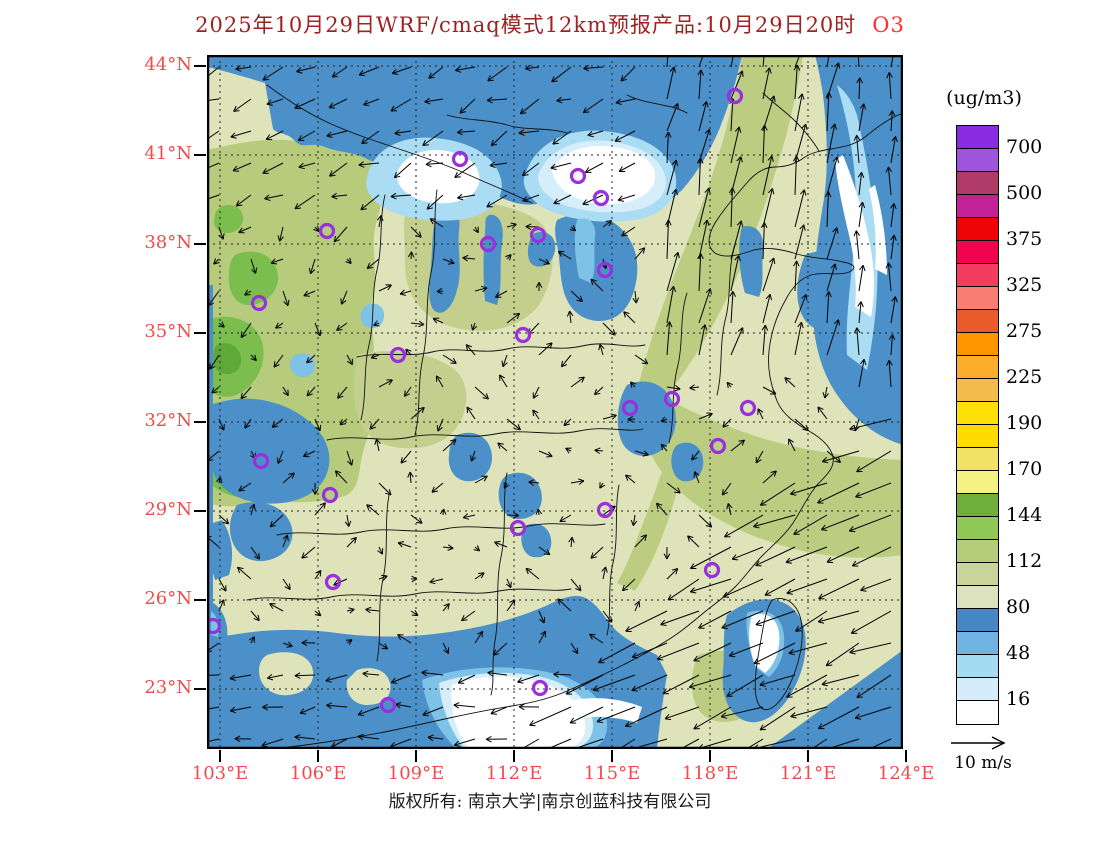  Describe the element at coordinates (778, 654) in the screenshot. I see `taiwan-outline` at that location.